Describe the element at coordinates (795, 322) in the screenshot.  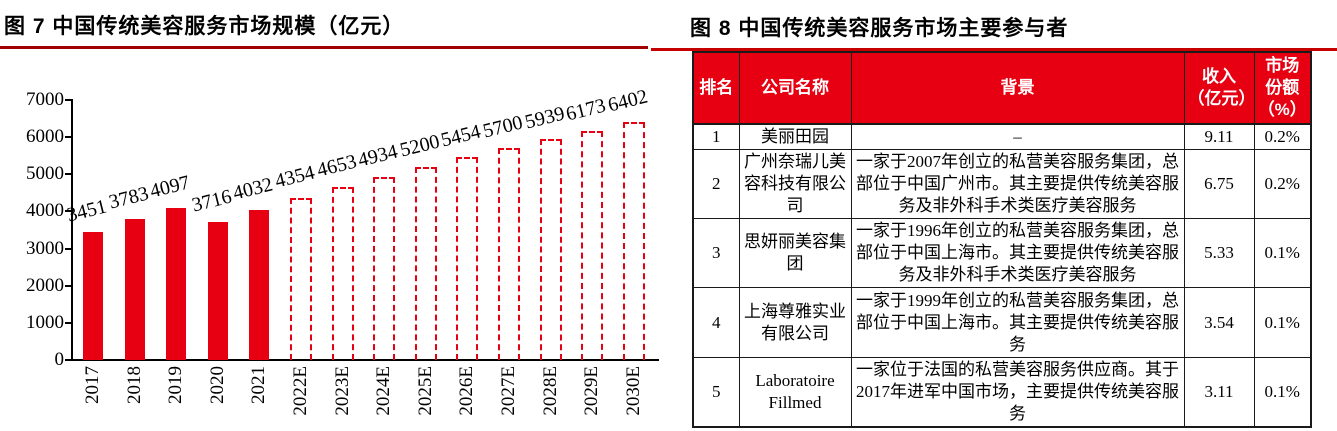
I see `company-cell: 上海尊雅实业有限公司` at that location.